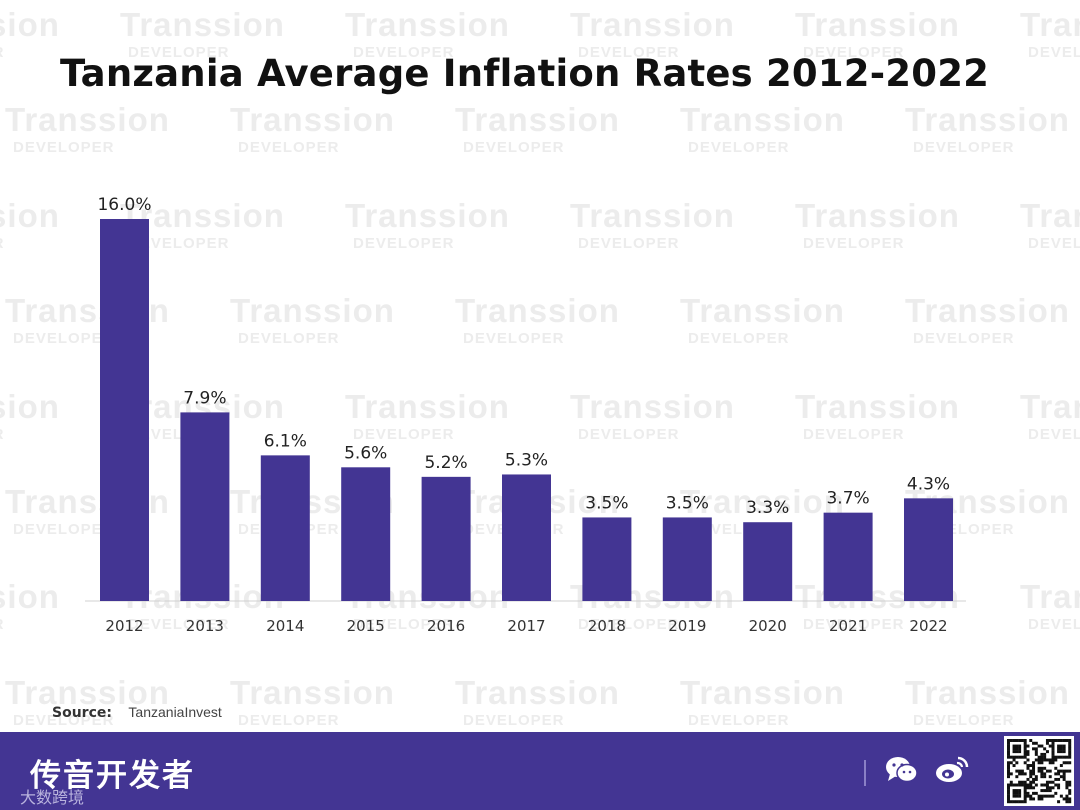 The width and height of the screenshot is (1080, 810). Describe the element at coordinates (687, 503) in the screenshot. I see `data-label-2019: 3.5%` at that location.